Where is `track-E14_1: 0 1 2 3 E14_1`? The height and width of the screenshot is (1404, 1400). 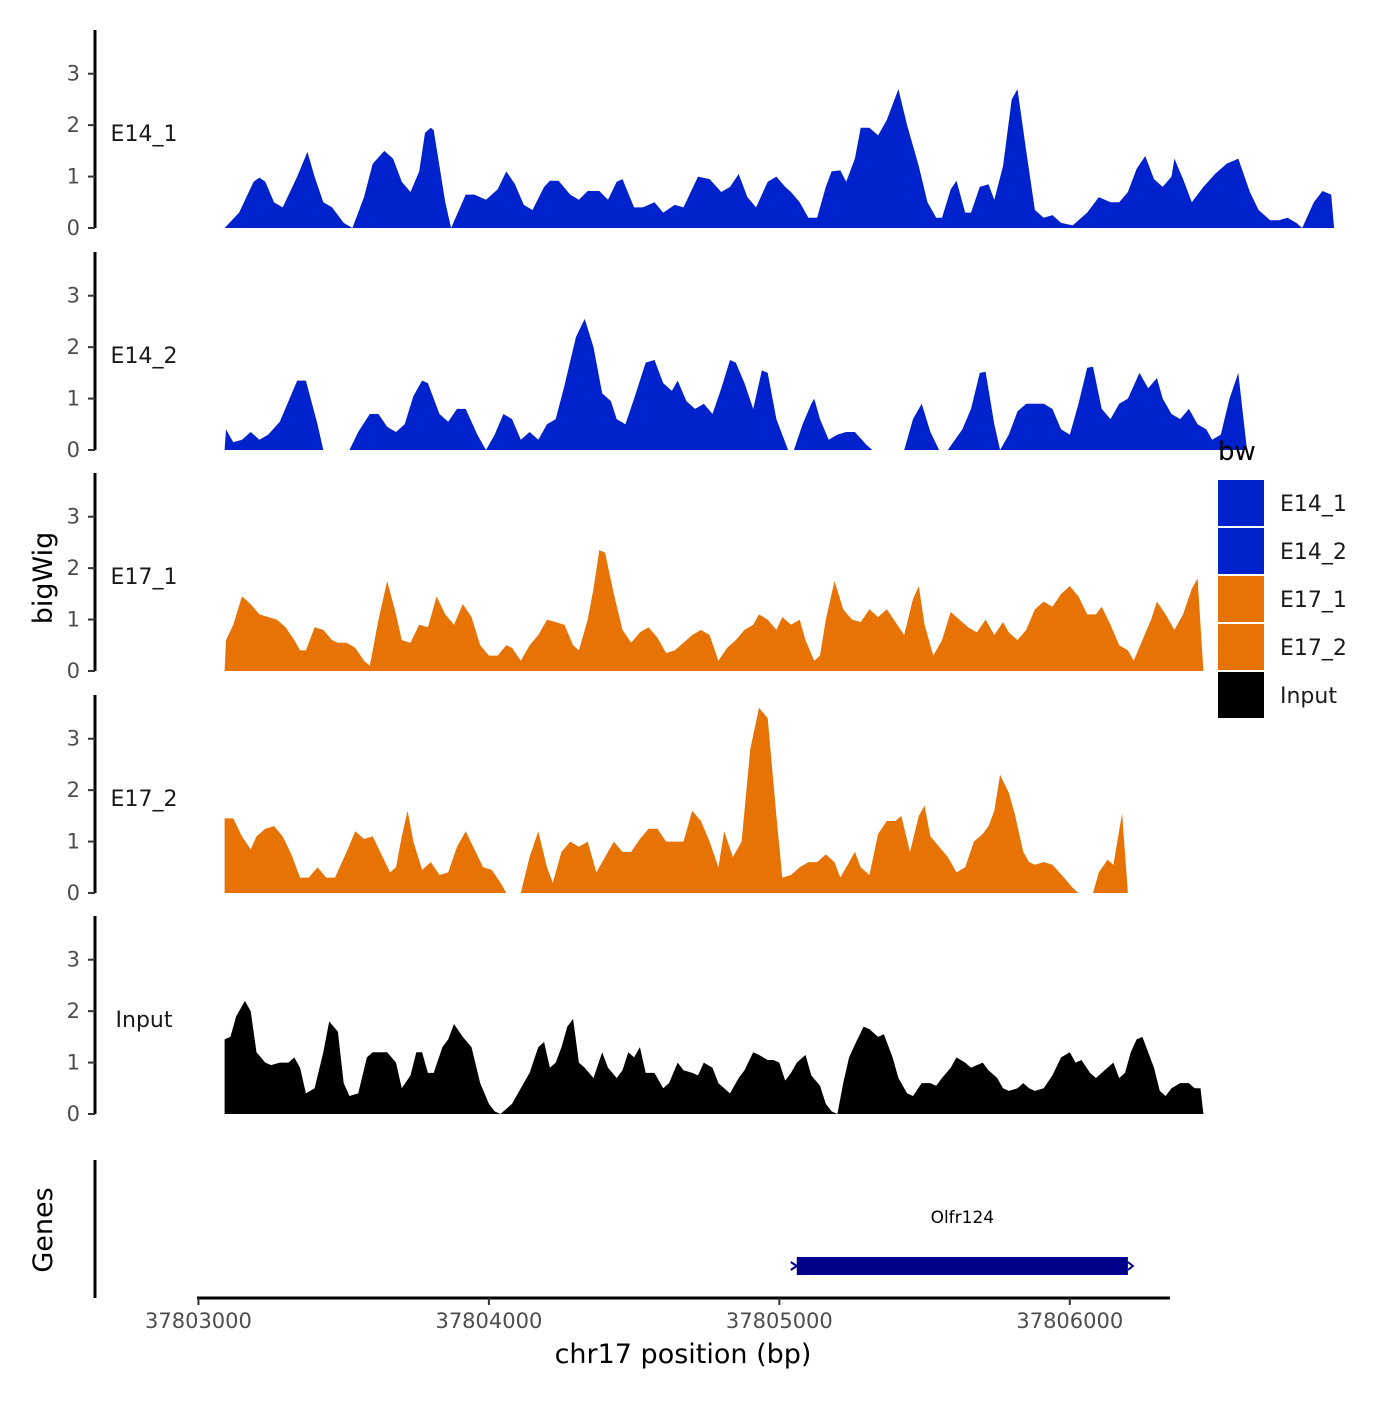 track-E14_1: 0 1 2 3 E14_1 is located at coordinates (701, 135).